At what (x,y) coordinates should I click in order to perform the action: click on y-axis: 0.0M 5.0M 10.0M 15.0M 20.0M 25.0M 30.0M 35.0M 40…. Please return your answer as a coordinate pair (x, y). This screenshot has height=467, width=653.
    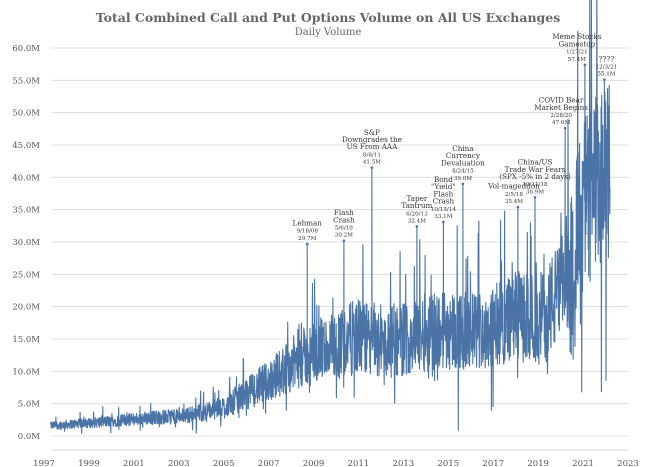
    Looking at the image, I should click on (26, 243).